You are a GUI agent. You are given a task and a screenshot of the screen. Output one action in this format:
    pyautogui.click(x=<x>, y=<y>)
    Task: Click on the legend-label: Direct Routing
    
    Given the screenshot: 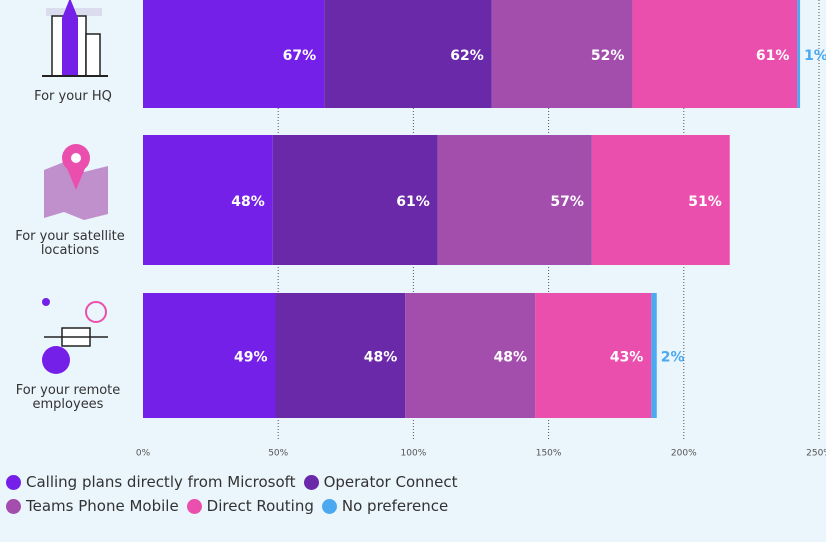 What is the action you would take?
    pyautogui.click(x=260, y=506)
    